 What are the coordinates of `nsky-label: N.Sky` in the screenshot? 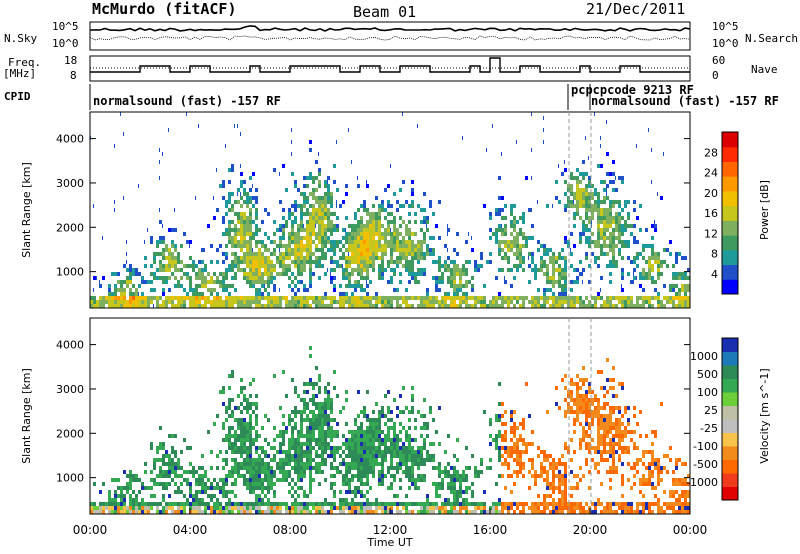 It's located at (21, 38).